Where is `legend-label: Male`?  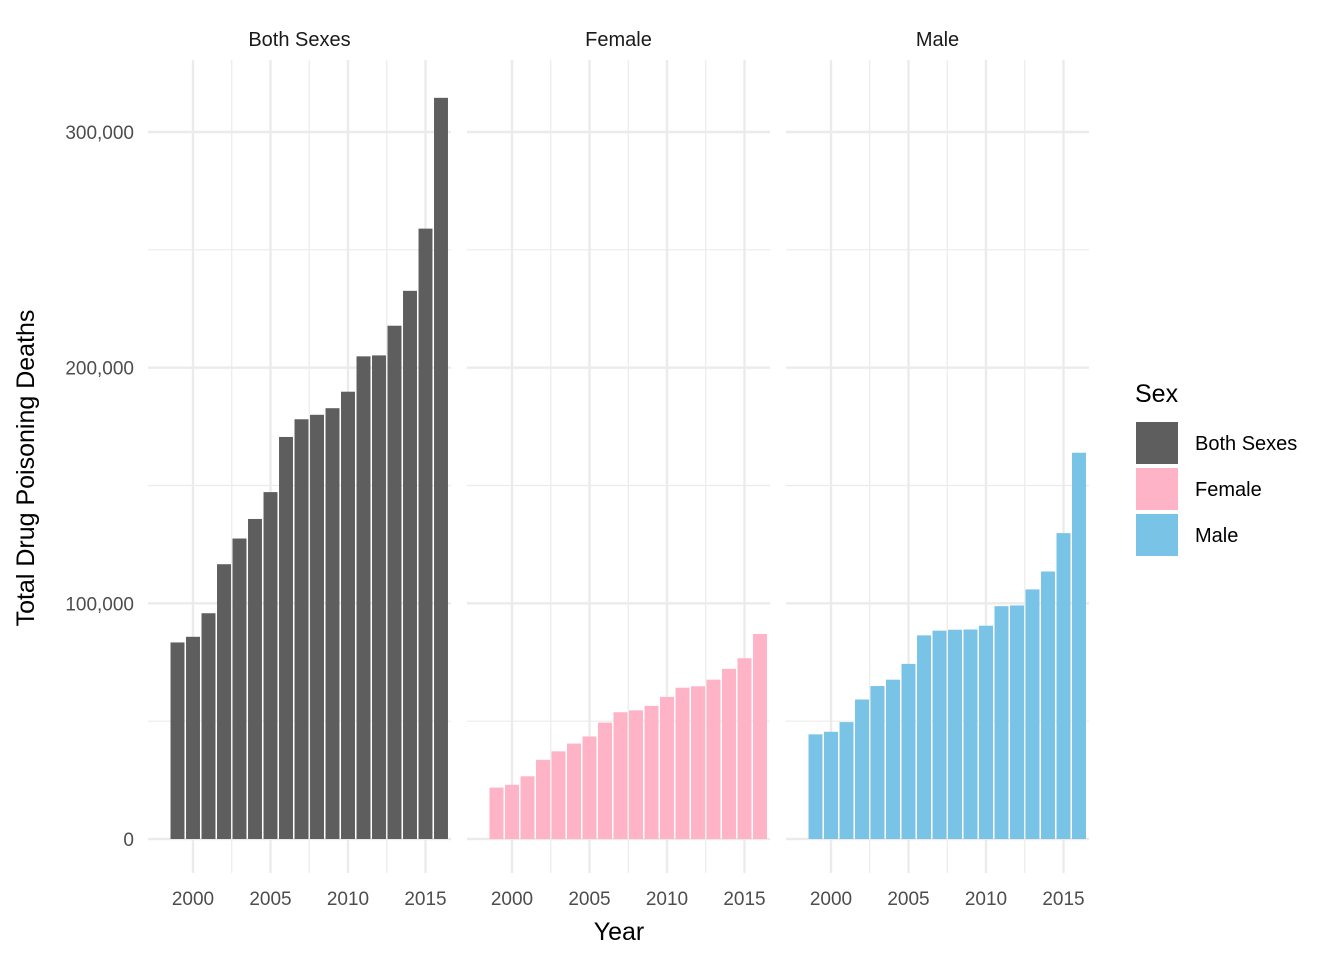
legend-label: Male is located at coordinates (1216, 536).